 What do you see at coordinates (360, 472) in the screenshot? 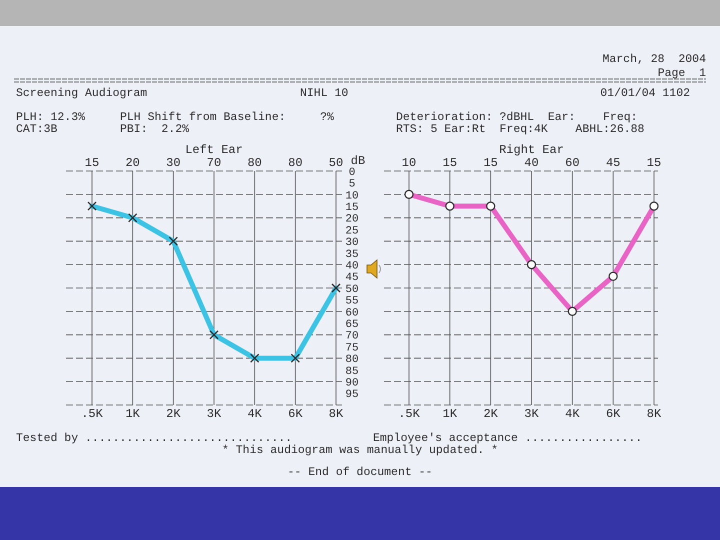
I see `text: -- End of document --` at bounding box center [360, 472].